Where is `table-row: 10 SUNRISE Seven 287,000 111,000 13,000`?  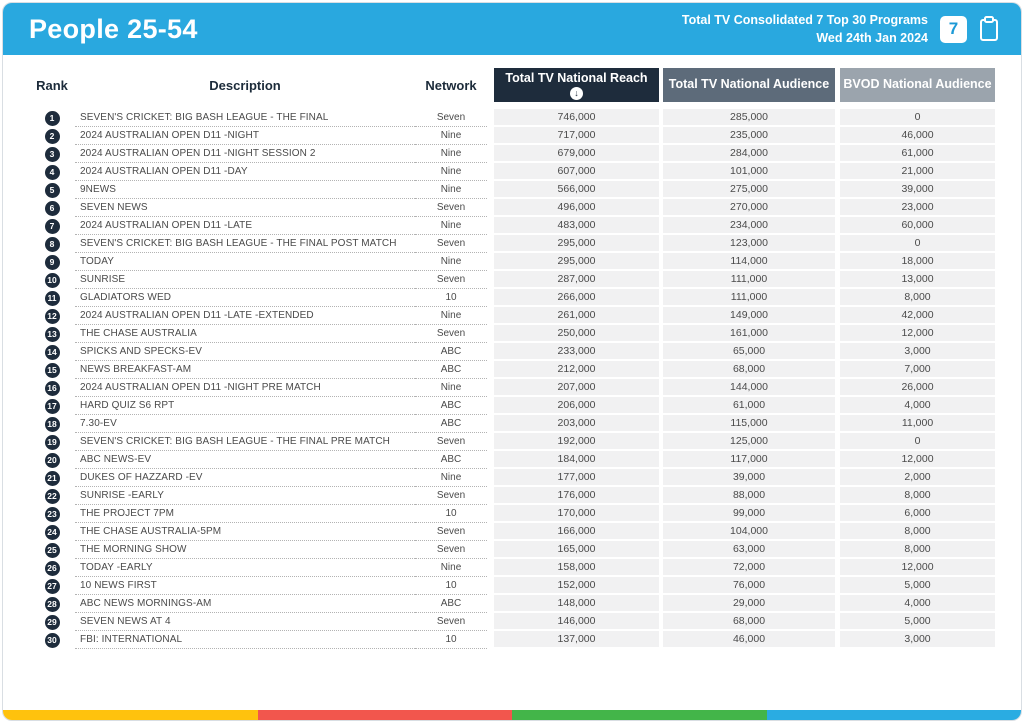 table-row: 10 SUNRISE Seven 287,000 111,000 13,000 is located at coordinates (512, 280).